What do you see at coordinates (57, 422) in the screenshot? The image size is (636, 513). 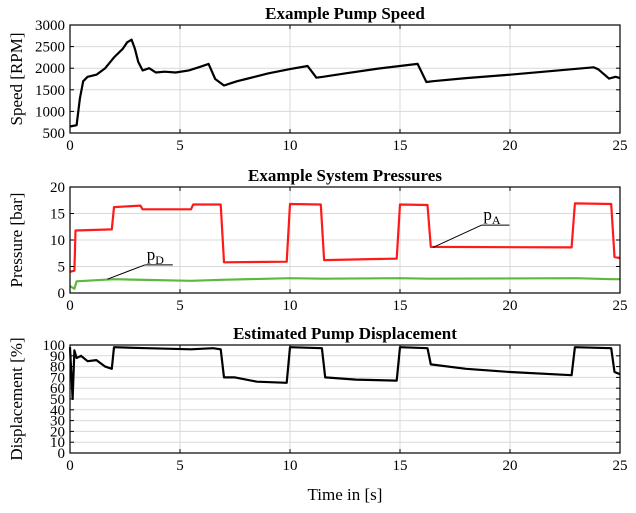 I see `y-tick-label: 30` at bounding box center [57, 422].